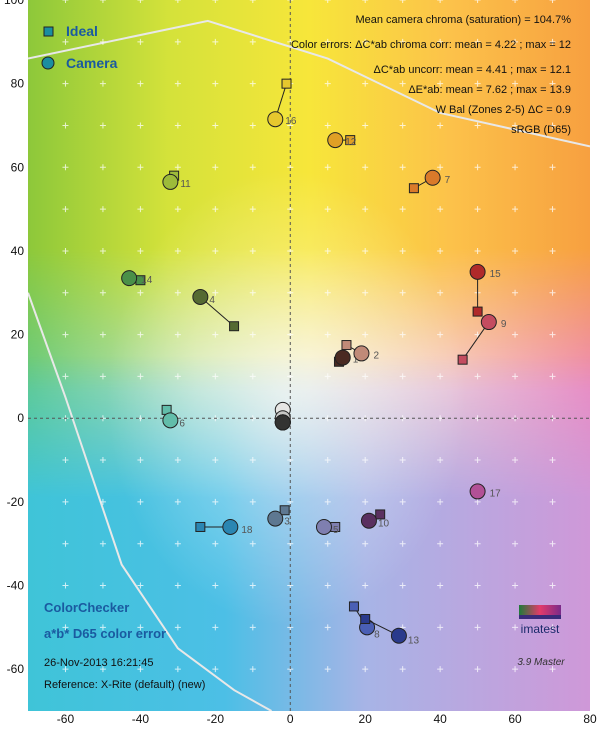  Describe the element at coordinates (336, 530) in the screenshot. I see `point-label: 5` at that location.